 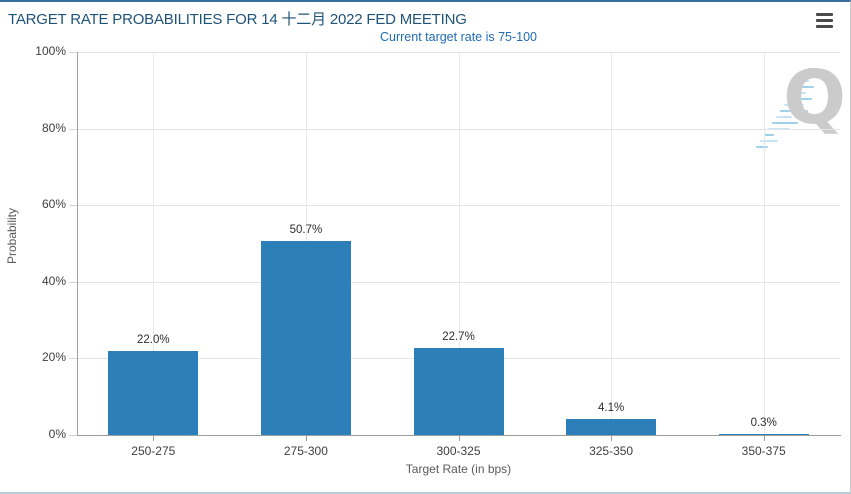 What do you see at coordinates (57, 434) in the screenshot?
I see `y-tick-label: 0%` at bounding box center [57, 434].